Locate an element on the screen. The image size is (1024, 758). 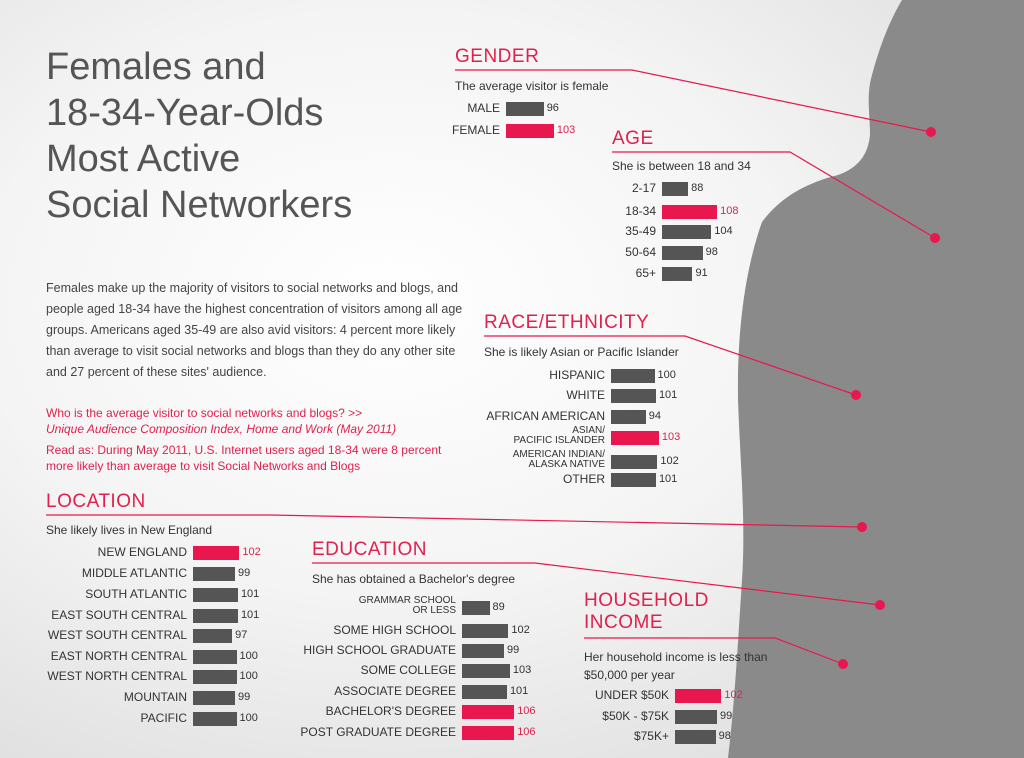
age-heading: AGE is located at coordinates (633, 138).